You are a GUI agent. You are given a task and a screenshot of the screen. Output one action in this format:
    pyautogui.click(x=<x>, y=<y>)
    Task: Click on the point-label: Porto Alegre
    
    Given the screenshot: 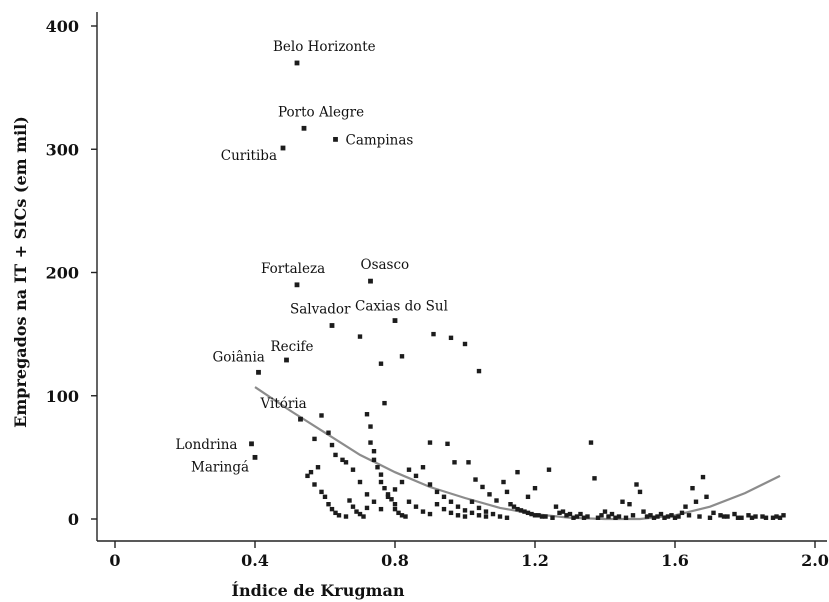 What is the action you would take?
    pyautogui.click(x=321, y=112)
    